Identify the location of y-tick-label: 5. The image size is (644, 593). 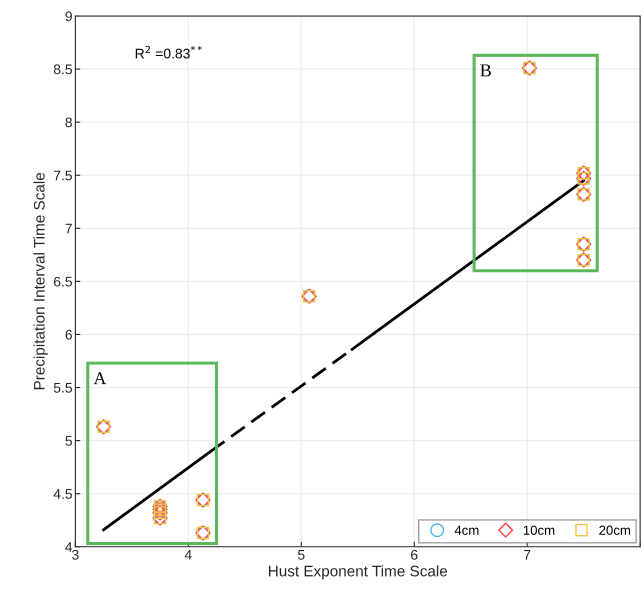
(68, 441).